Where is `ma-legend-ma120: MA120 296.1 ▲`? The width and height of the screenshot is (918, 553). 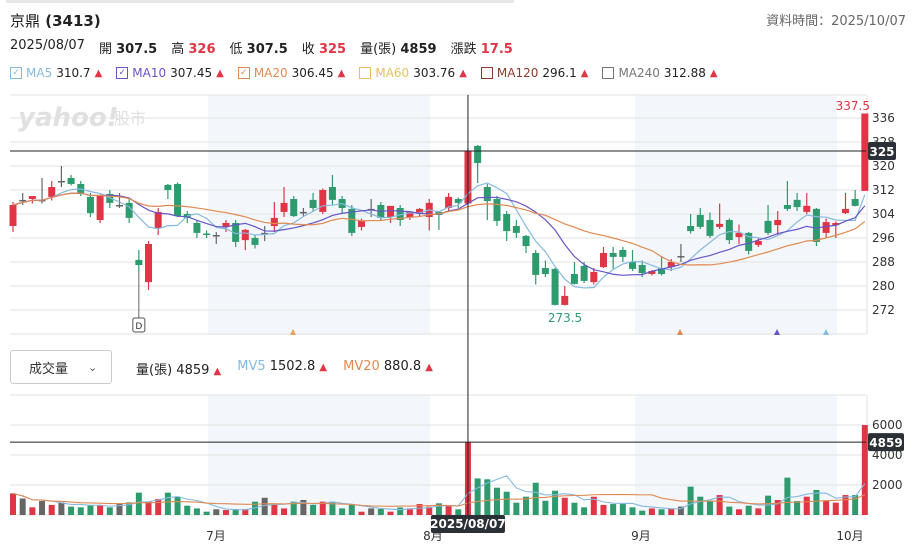
ma-legend-ma120: MA120 296.1 ▲ is located at coordinates (534, 73).